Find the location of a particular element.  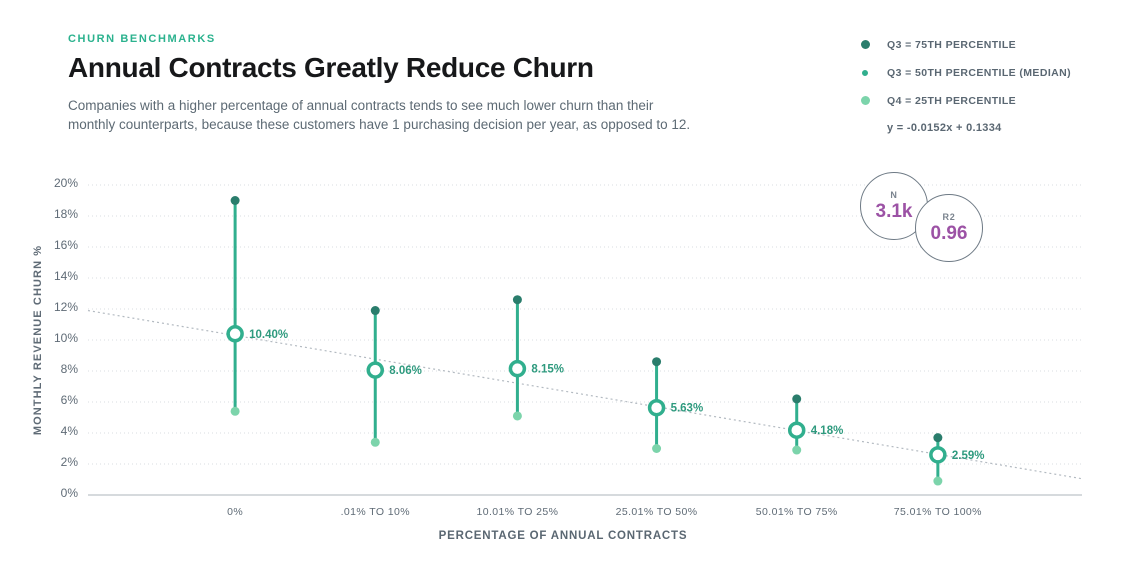

sample-size-value: 3.1k is located at coordinates (894, 211).